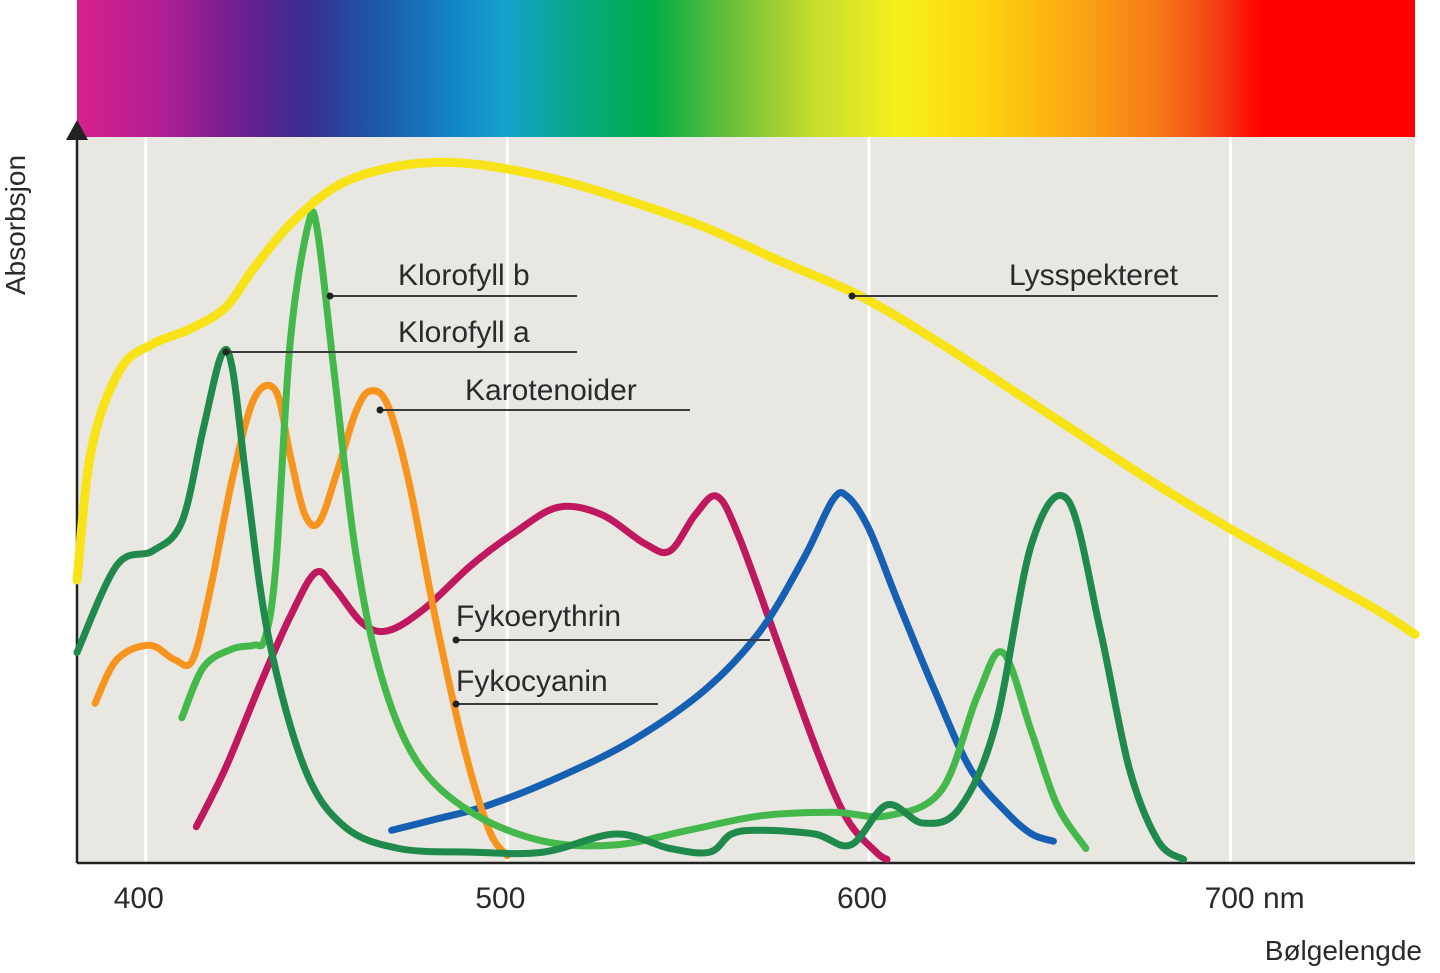 The width and height of the screenshot is (1440, 973). I want to click on leader-dot-klorofyll-b, so click(330, 296).